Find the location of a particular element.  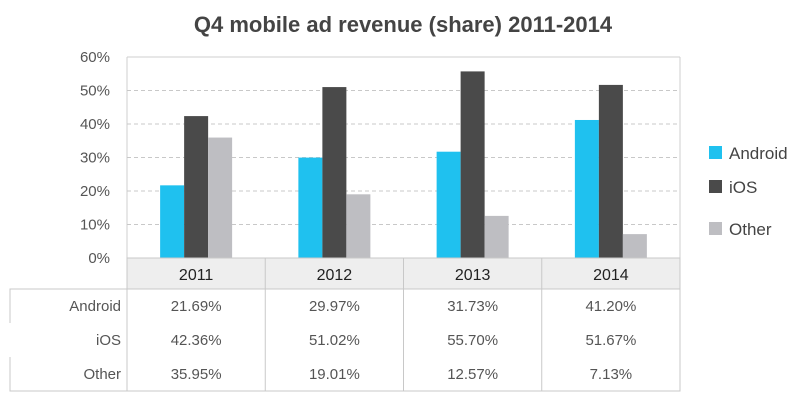

bar-android-2012 is located at coordinates (310, 207).